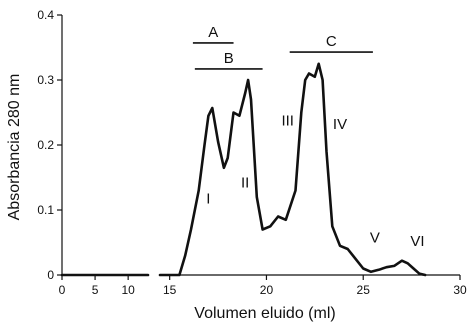 The width and height of the screenshot is (471, 326). I want to click on y-axis-title: Absorbancia 280 nm, so click(14, 147).